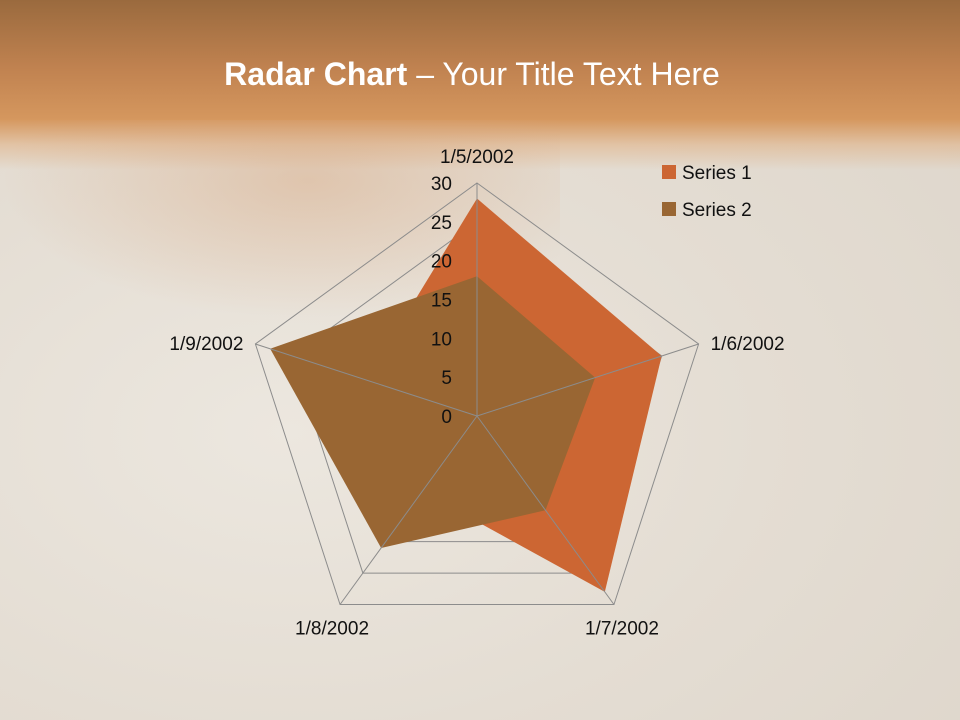 Image resolution: width=960 pixels, height=720 pixels. I want to click on radial-tick-label: 25, so click(441, 223).